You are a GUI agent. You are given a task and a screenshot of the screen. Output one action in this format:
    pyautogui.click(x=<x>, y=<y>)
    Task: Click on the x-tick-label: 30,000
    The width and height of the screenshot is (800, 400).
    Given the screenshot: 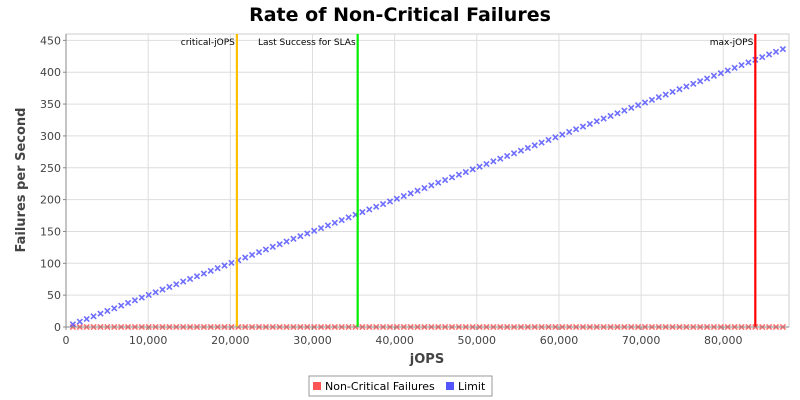 What is the action you would take?
    pyautogui.click(x=312, y=340)
    